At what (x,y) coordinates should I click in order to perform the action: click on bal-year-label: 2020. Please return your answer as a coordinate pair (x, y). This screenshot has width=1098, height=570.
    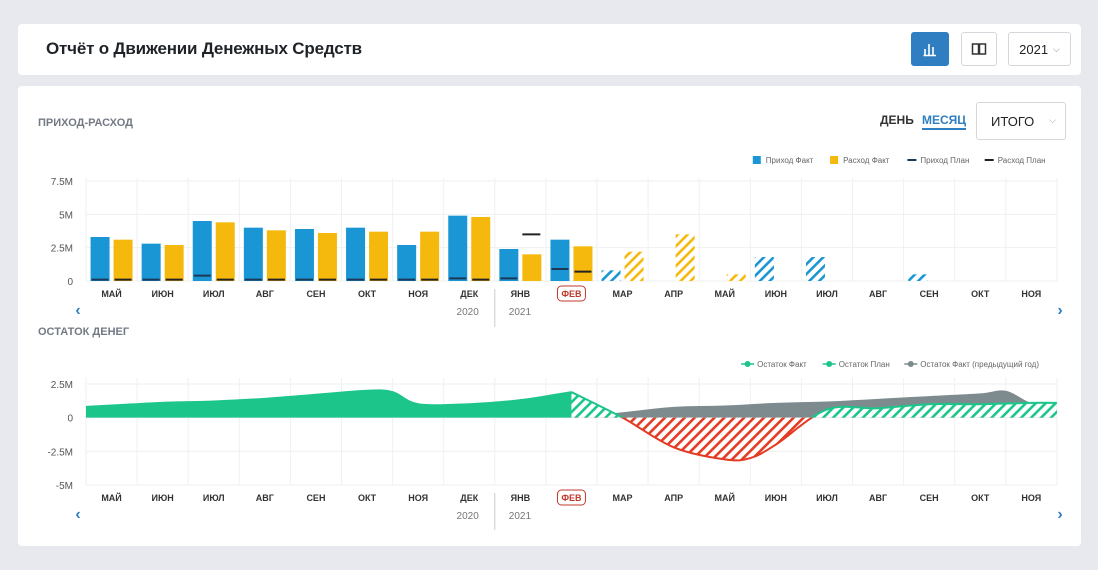
    Looking at the image, I should click on (468, 516).